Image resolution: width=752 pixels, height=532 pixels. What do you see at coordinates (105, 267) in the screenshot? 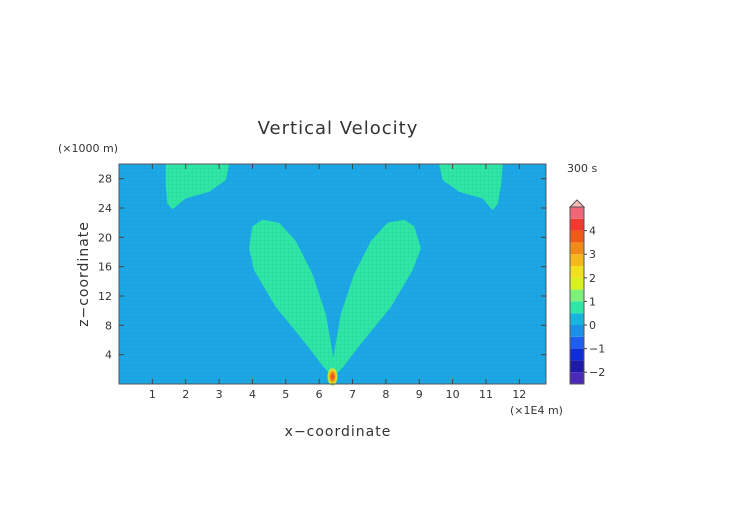
I see `y-tick-label: 16` at bounding box center [105, 267].